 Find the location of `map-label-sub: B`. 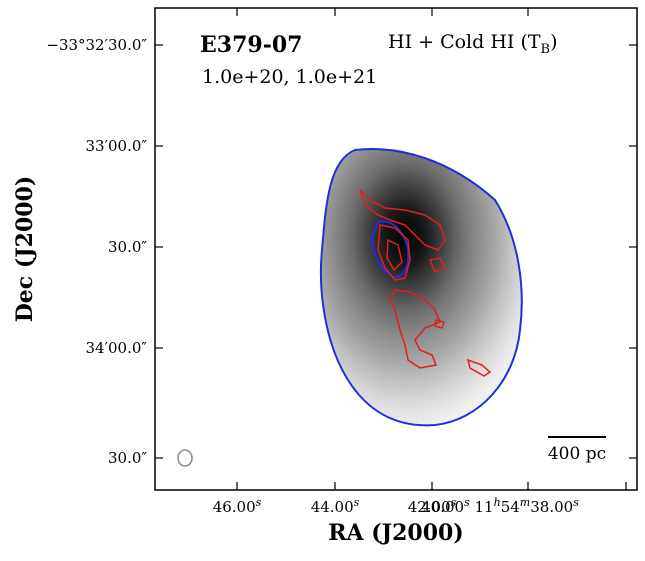

map-label-sub: B is located at coordinates (546, 49).